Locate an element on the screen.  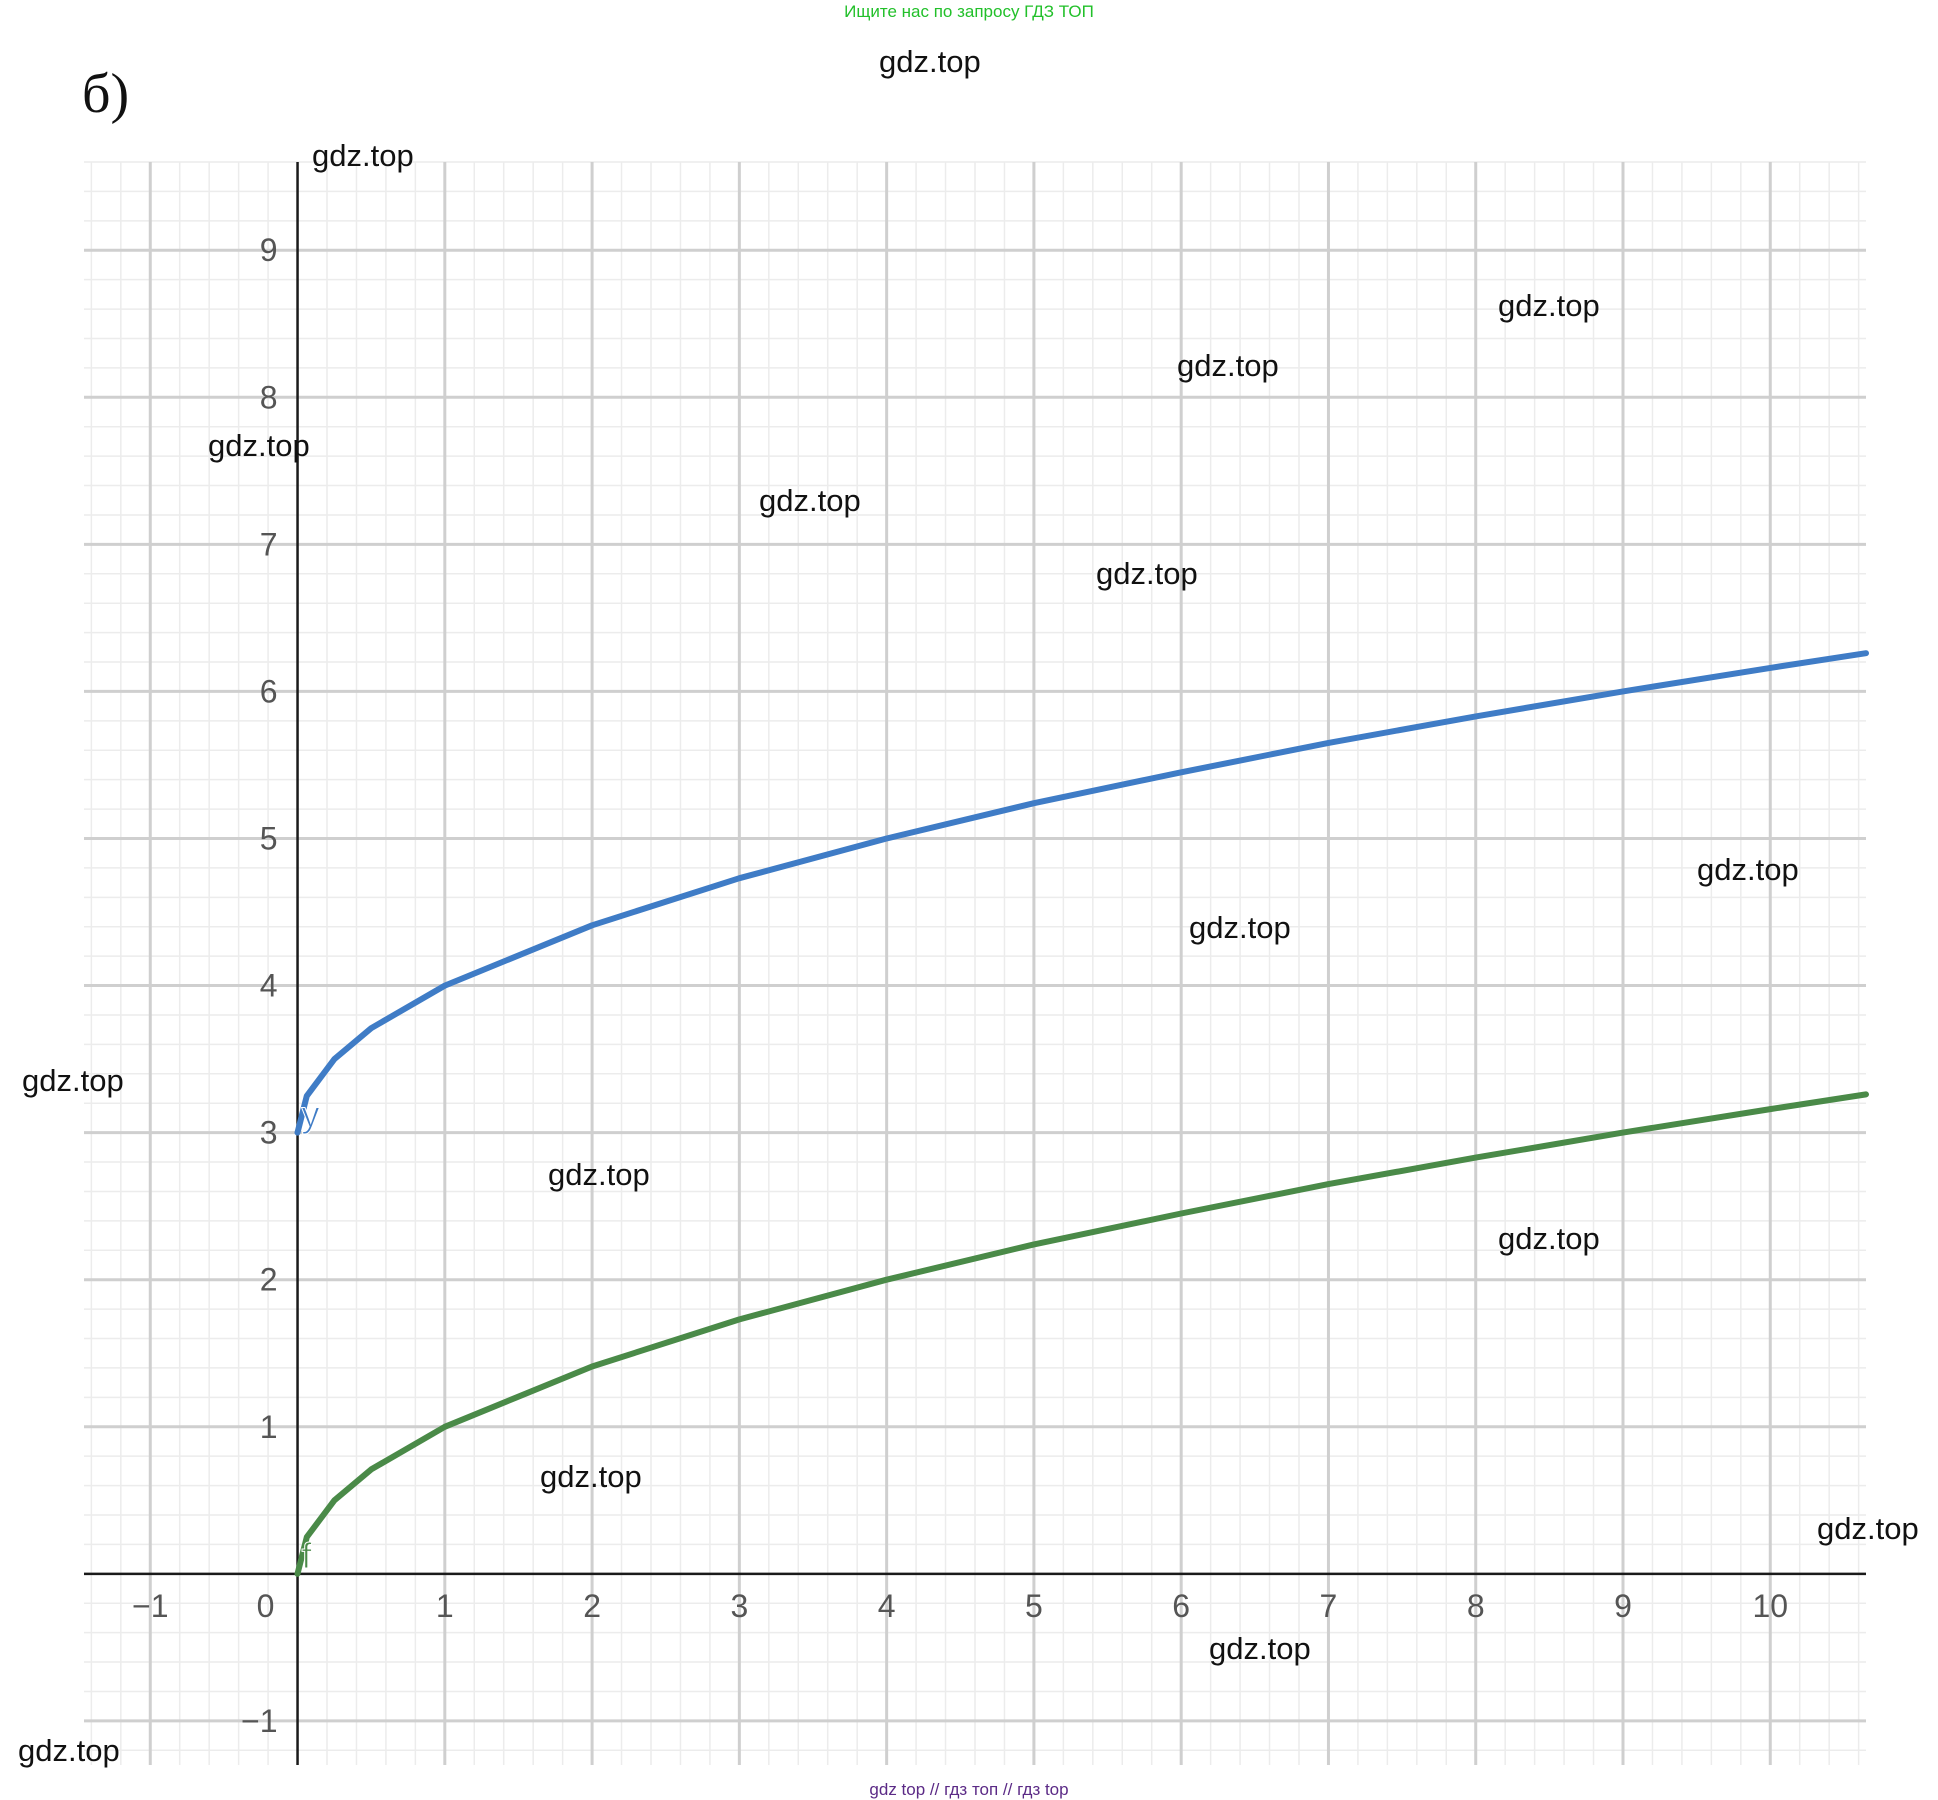
x-tick-label: 3 is located at coordinates (739, 1606).